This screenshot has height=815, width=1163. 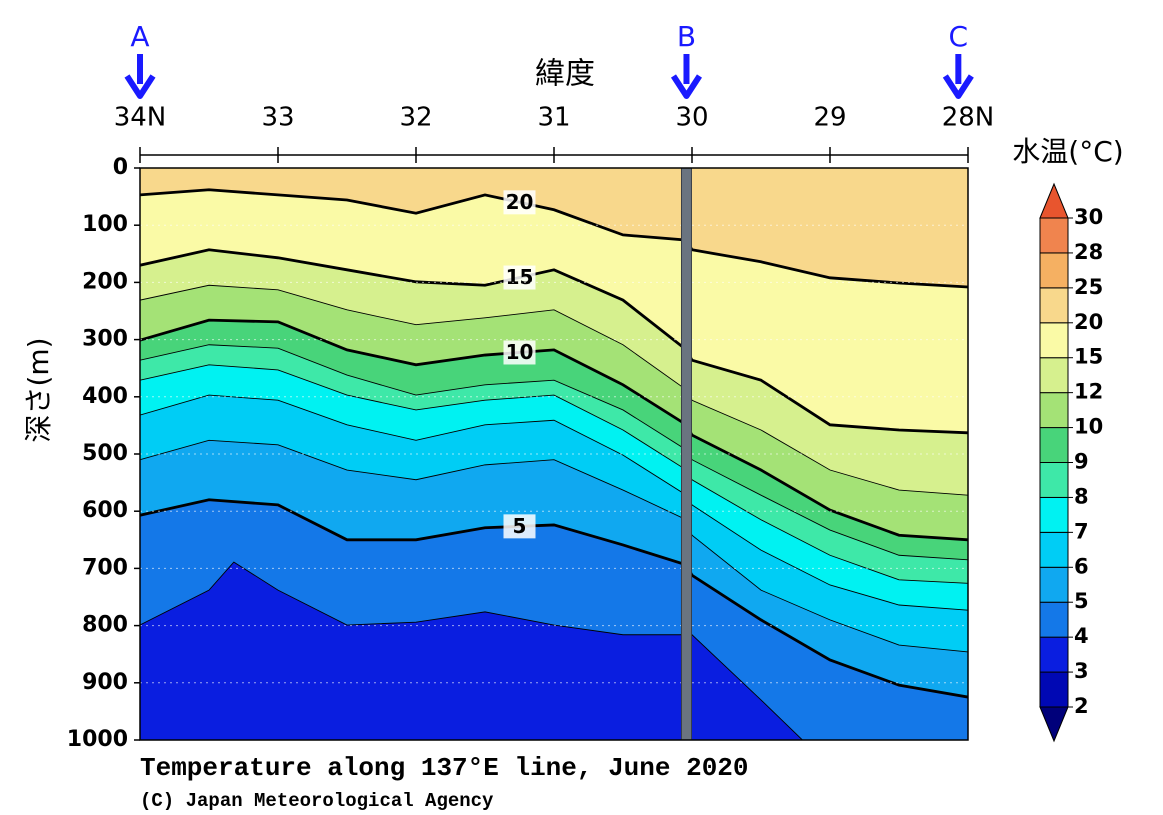 I want to click on temperature-band, so click(x=471, y=651).